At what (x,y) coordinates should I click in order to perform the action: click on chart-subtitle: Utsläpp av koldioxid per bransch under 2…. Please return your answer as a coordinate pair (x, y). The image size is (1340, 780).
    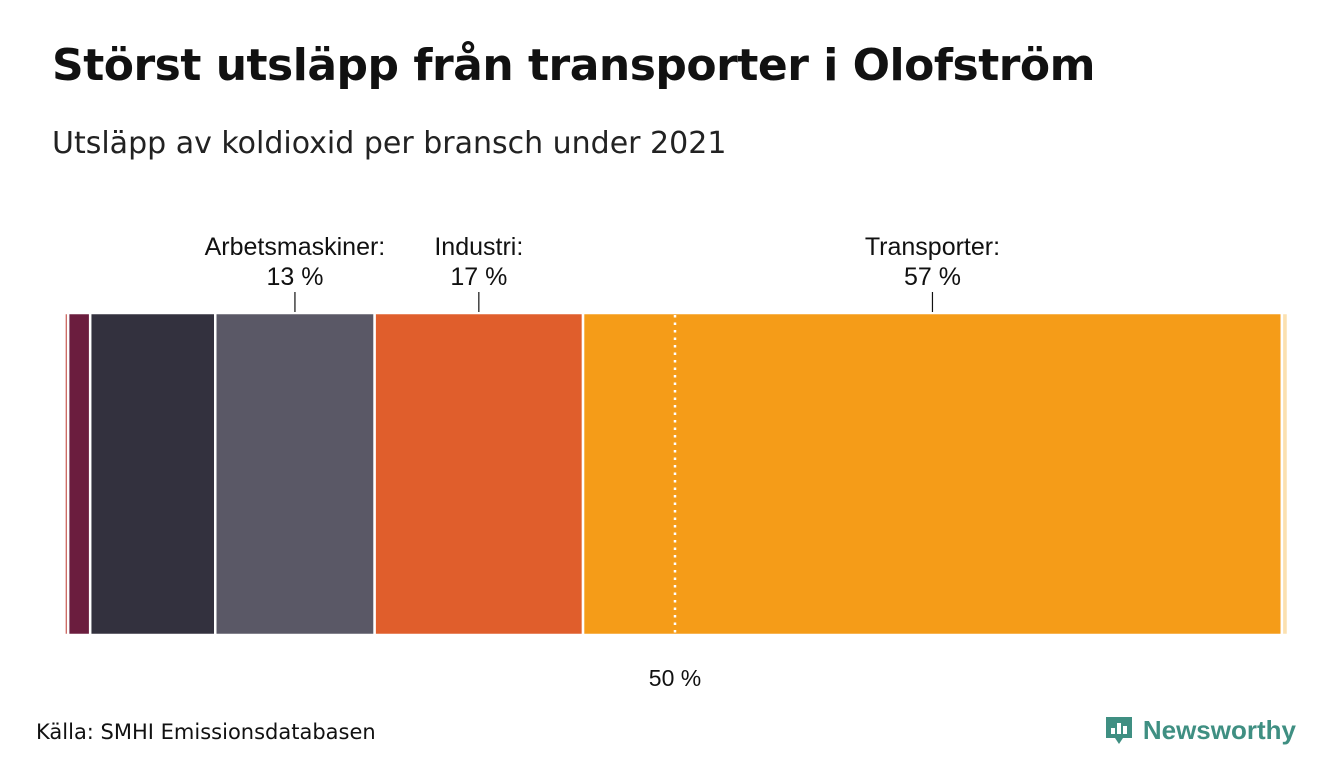
    Looking at the image, I should click on (389, 143).